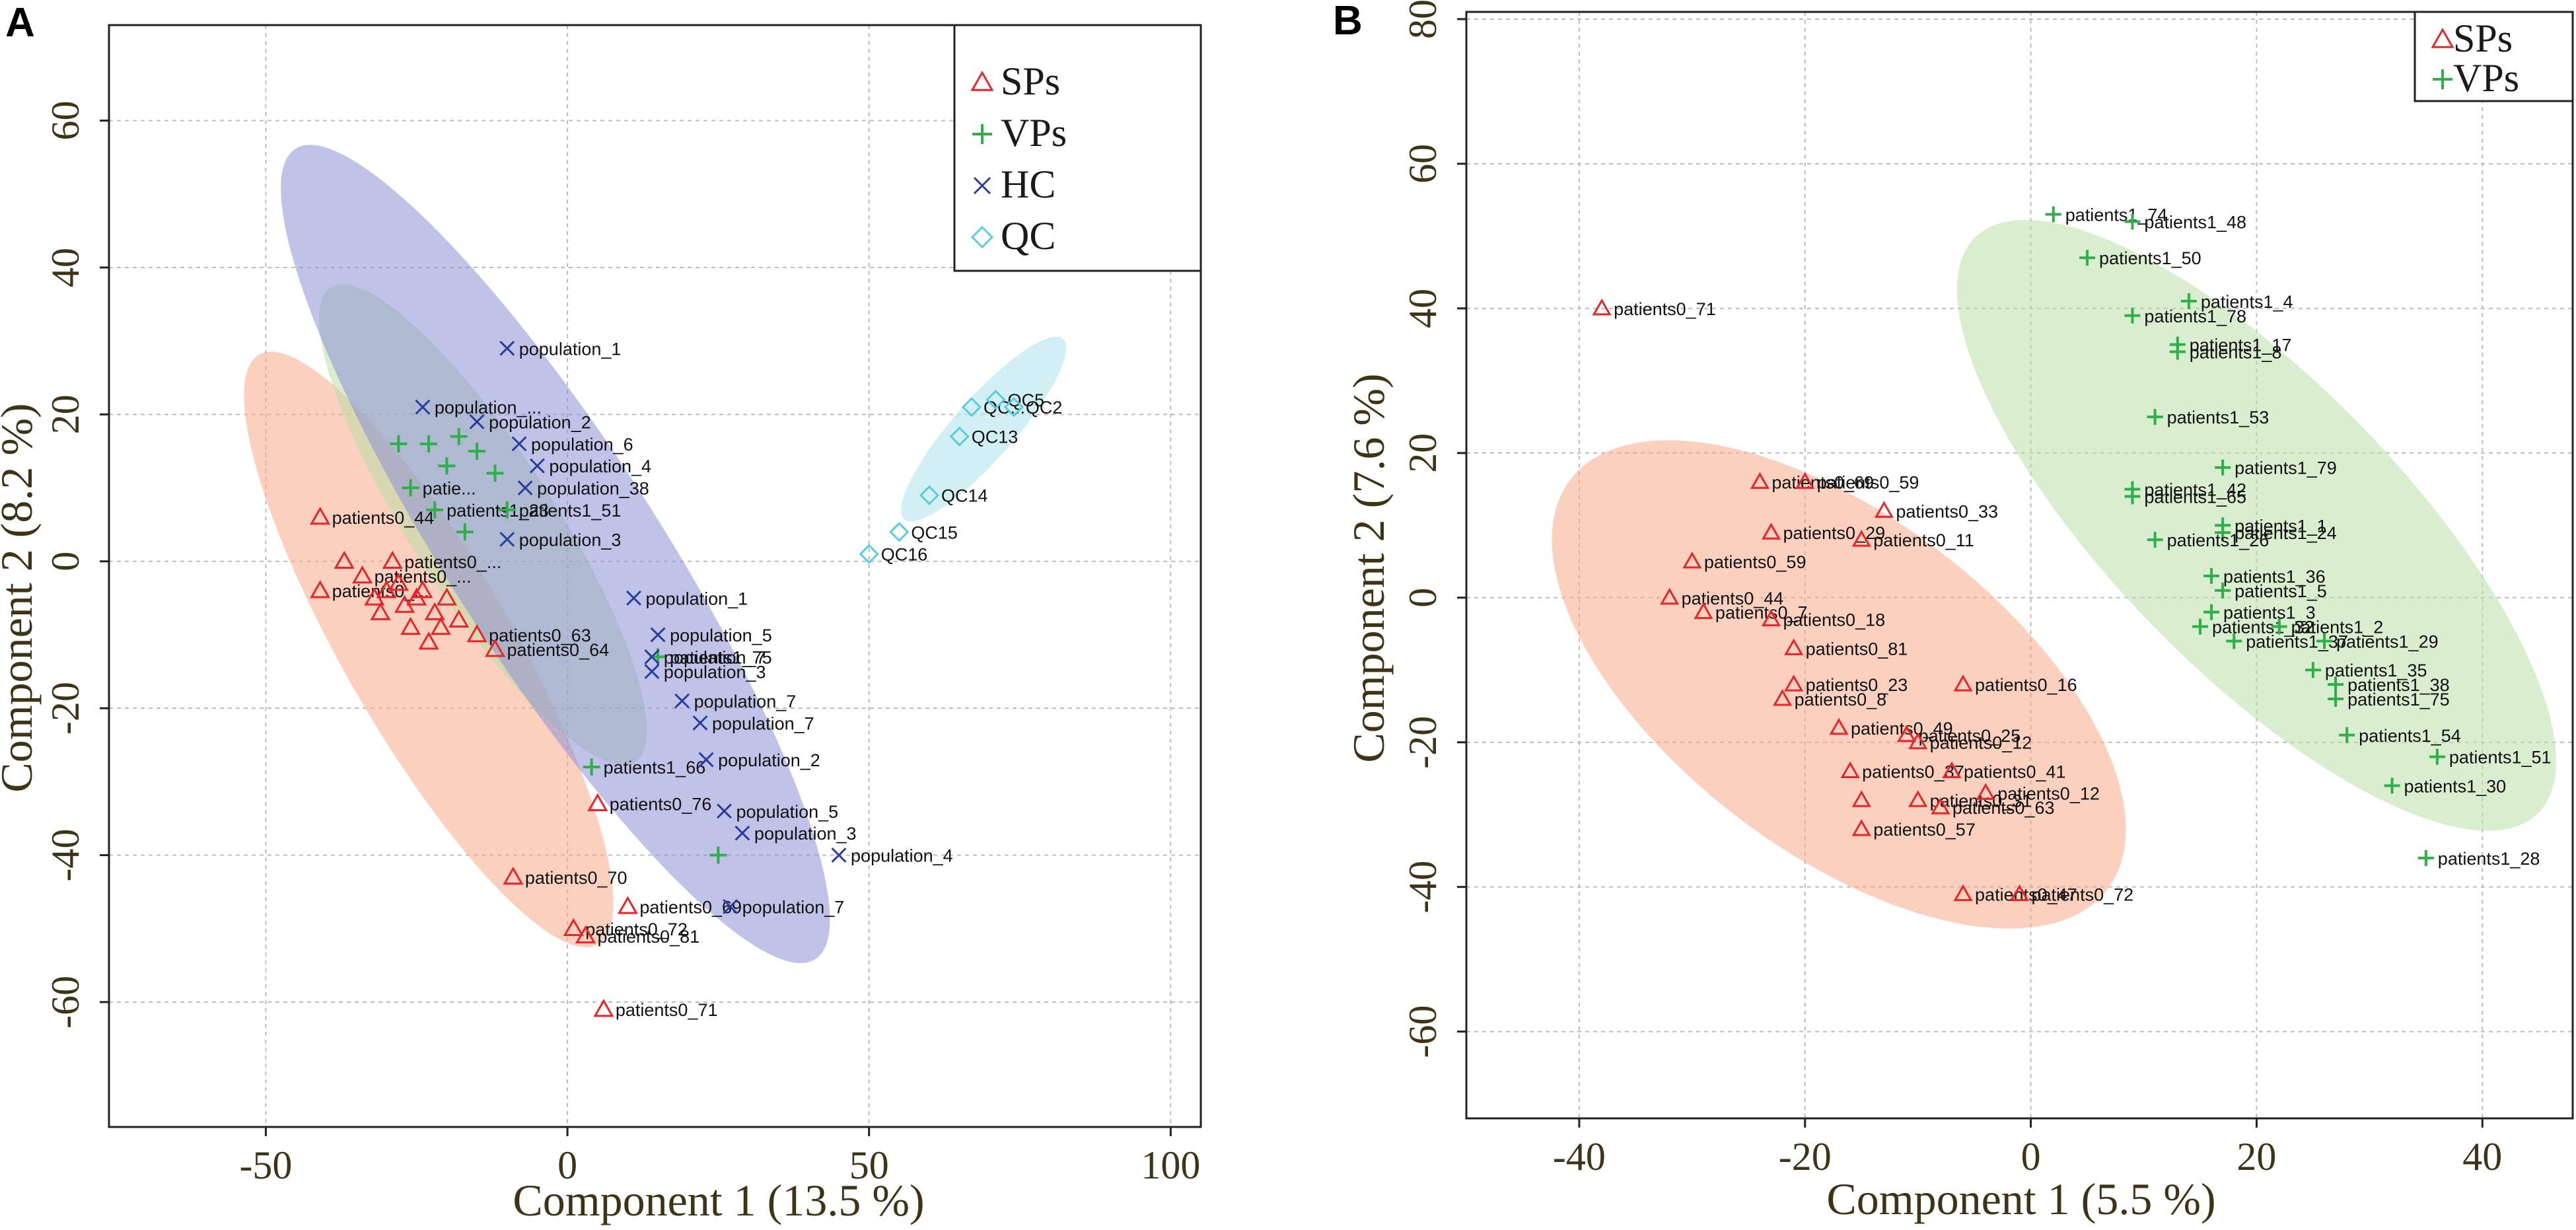  Describe the element at coordinates (265, 1165) in the screenshot. I see `x-tick-label: -50` at that location.